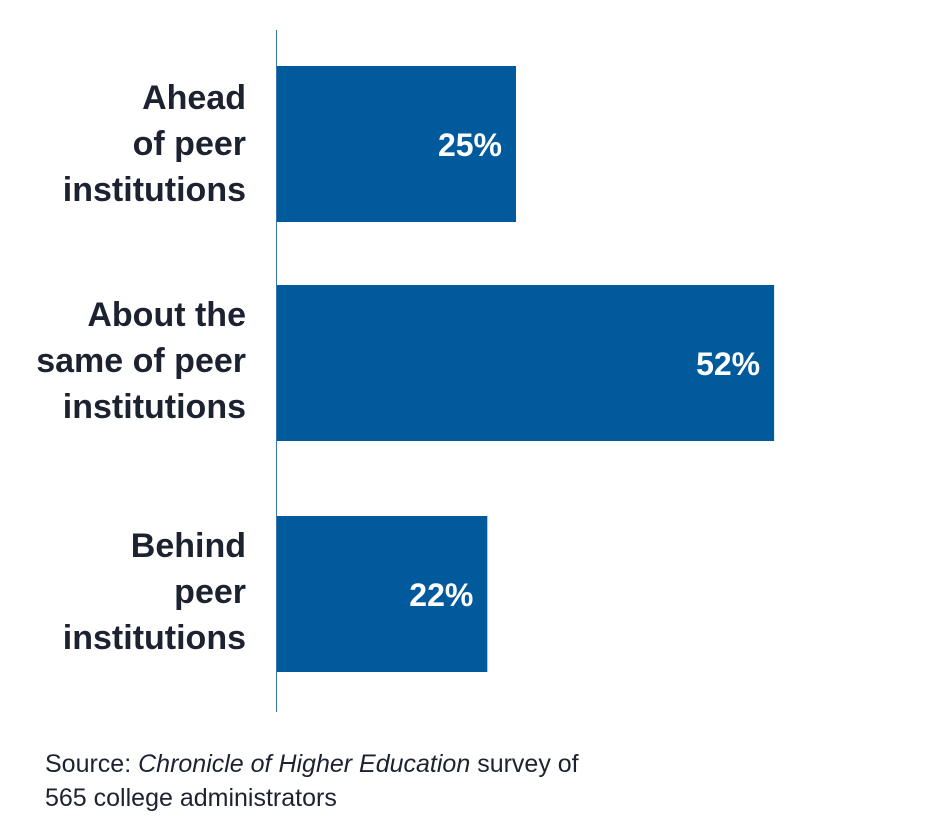 This screenshot has width=932, height=839. What do you see at coordinates (154, 592) in the screenshot?
I see `category-label-behind: Behind peer institutions` at bounding box center [154, 592].